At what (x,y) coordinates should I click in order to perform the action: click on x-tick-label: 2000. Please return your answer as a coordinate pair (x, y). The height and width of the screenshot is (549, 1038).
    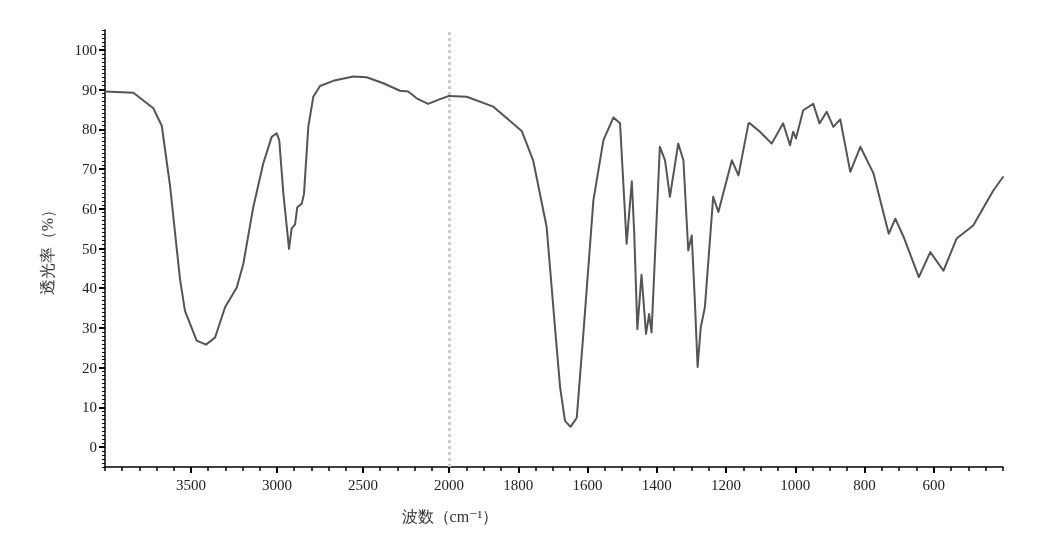
    Looking at the image, I should click on (449, 484).